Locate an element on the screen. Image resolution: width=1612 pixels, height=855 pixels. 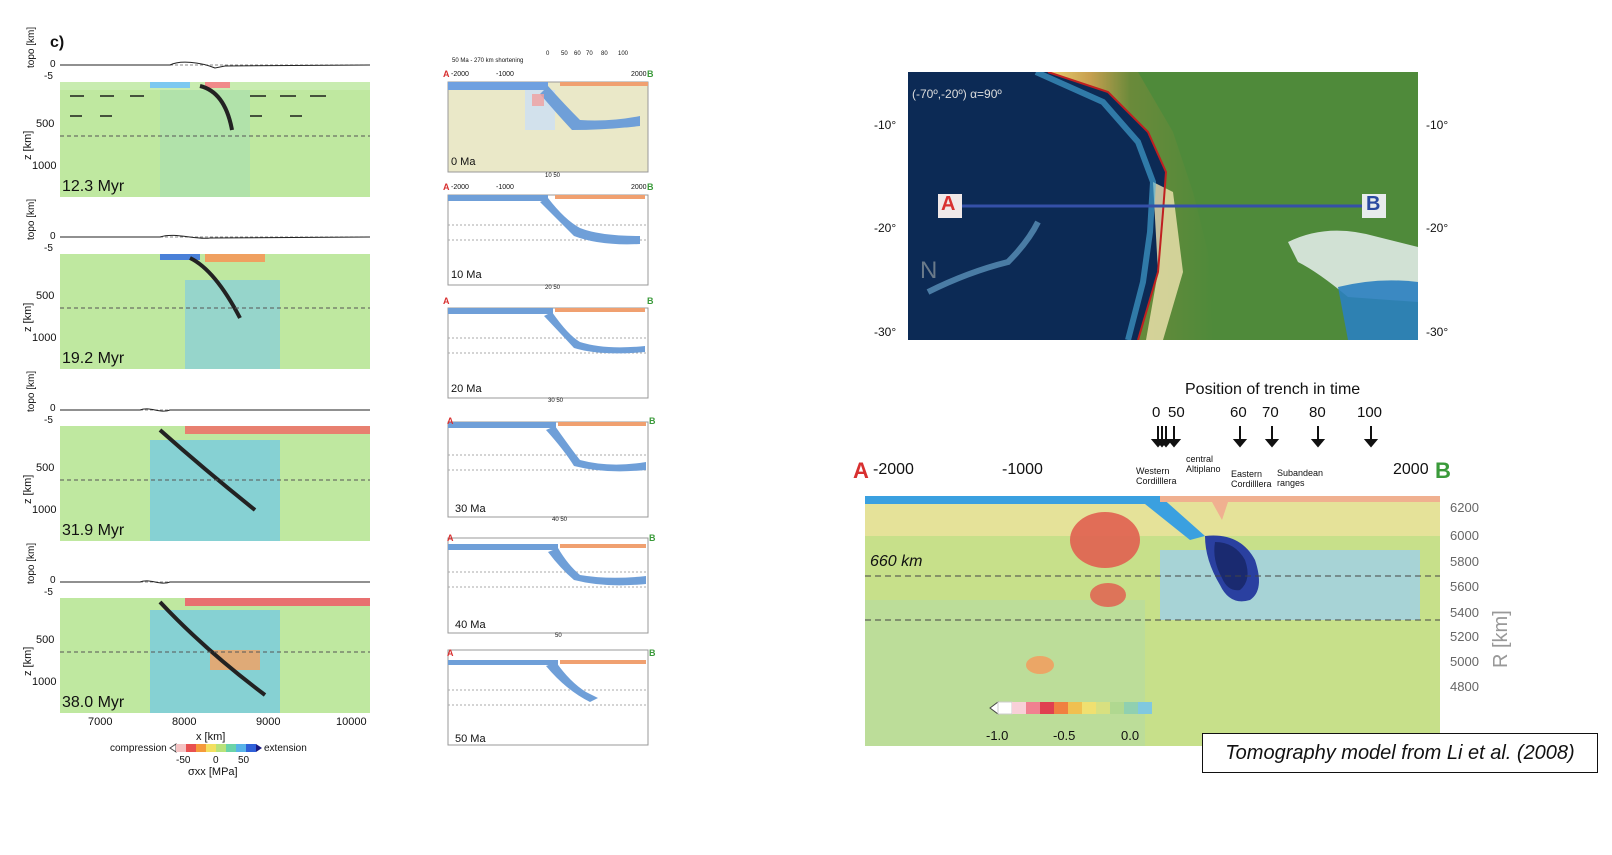
map-lat-right-20: -20° is located at coordinates (1437, 228).